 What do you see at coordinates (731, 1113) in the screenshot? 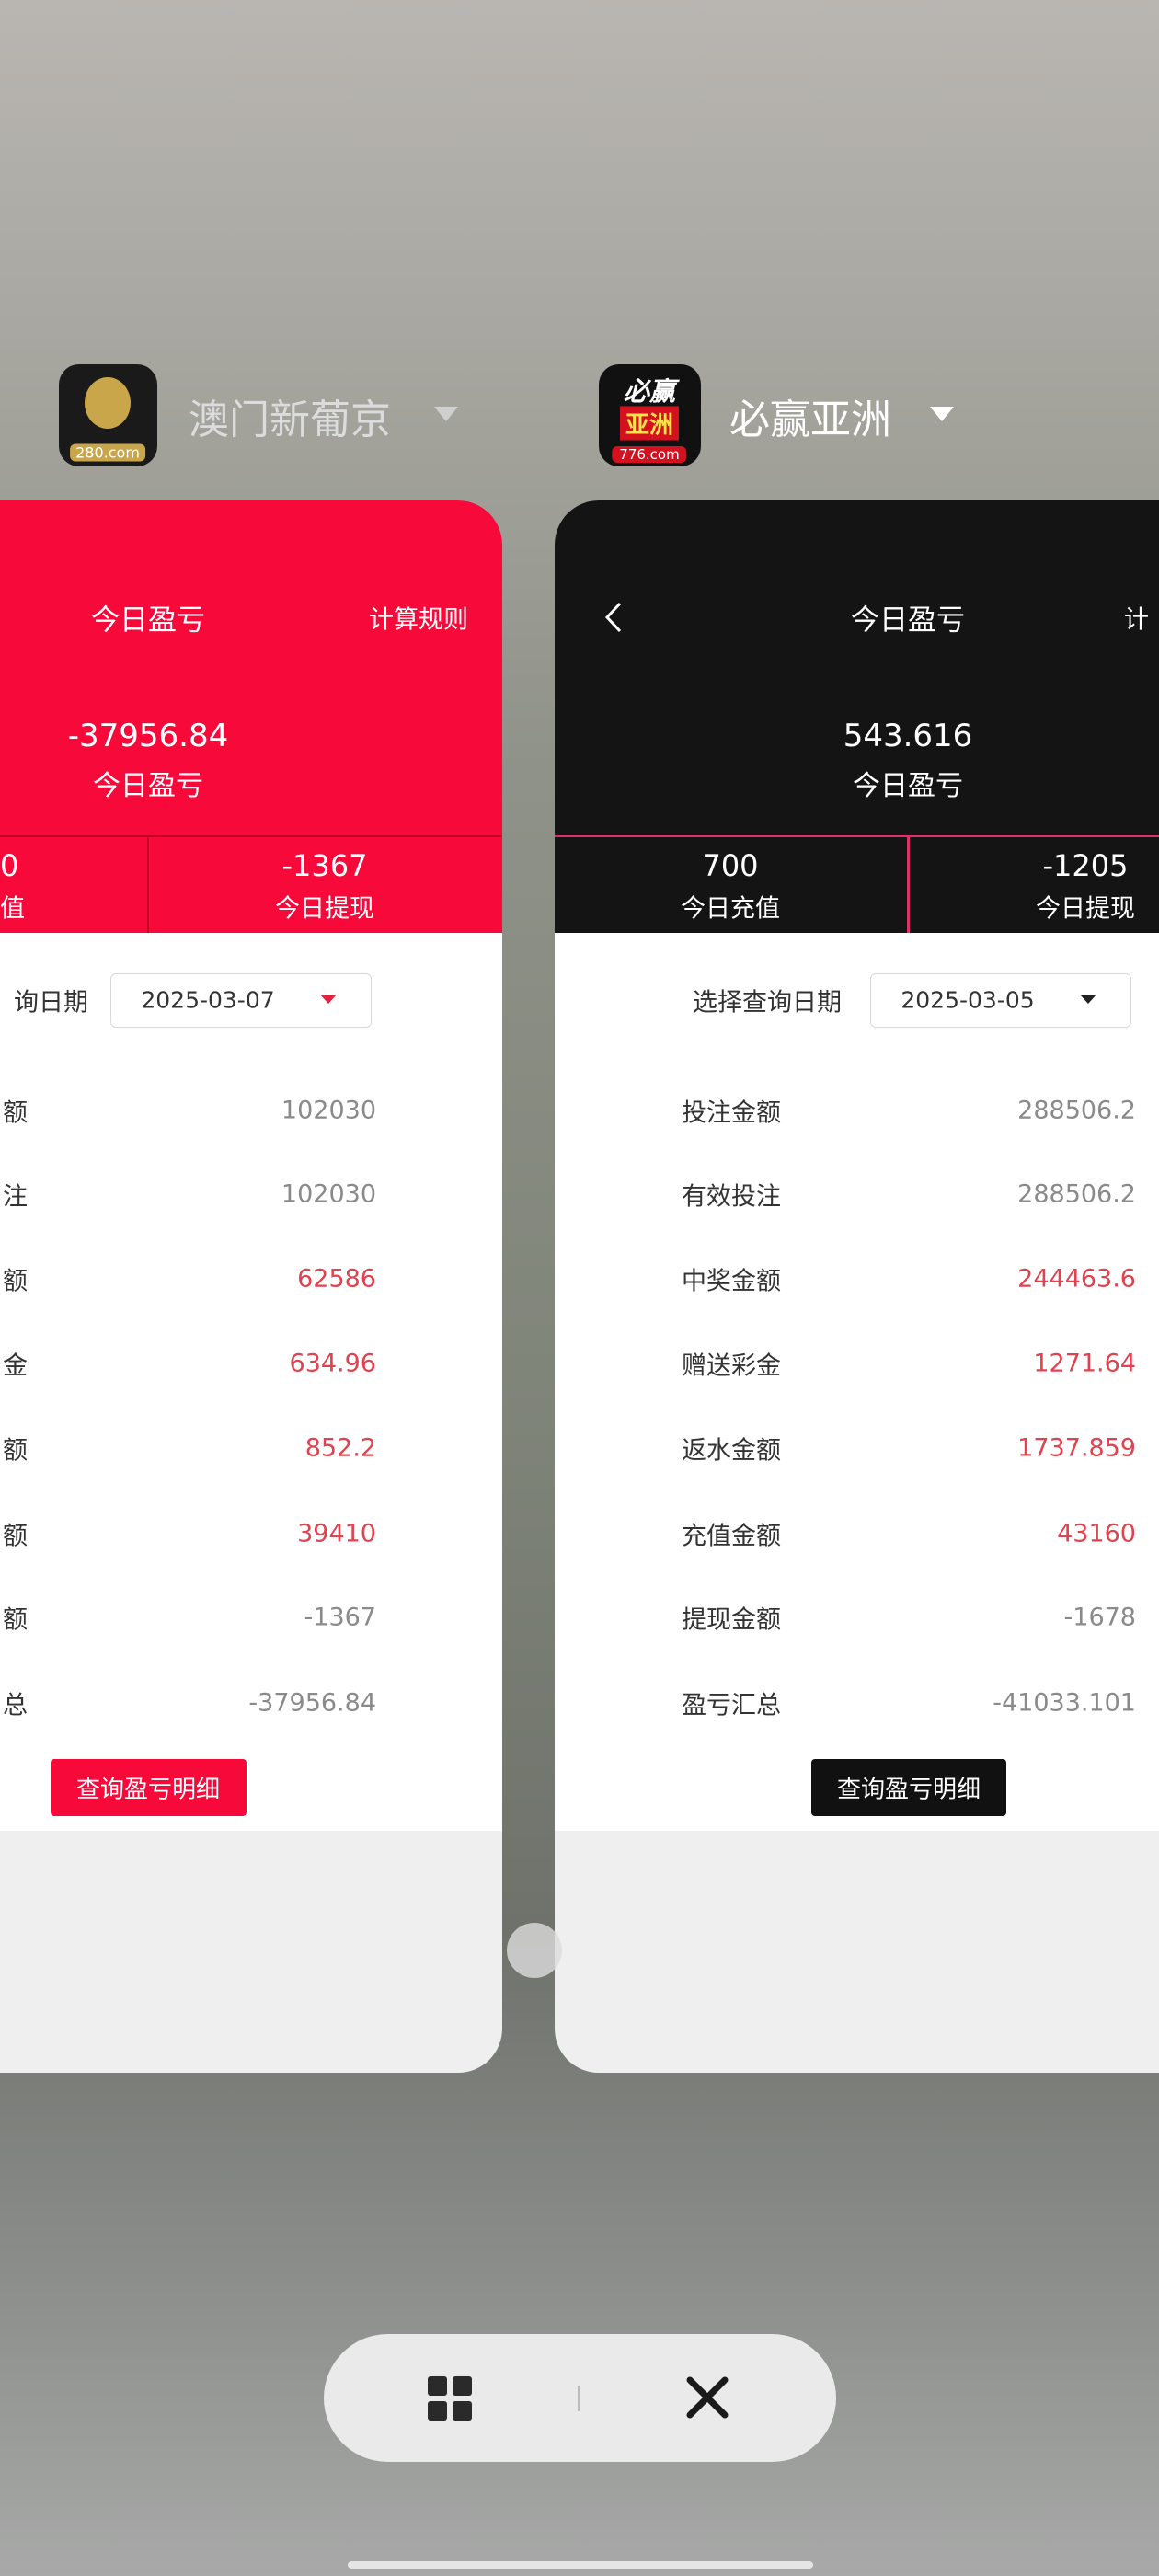
I see `row-label: 投注金额` at bounding box center [731, 1113].